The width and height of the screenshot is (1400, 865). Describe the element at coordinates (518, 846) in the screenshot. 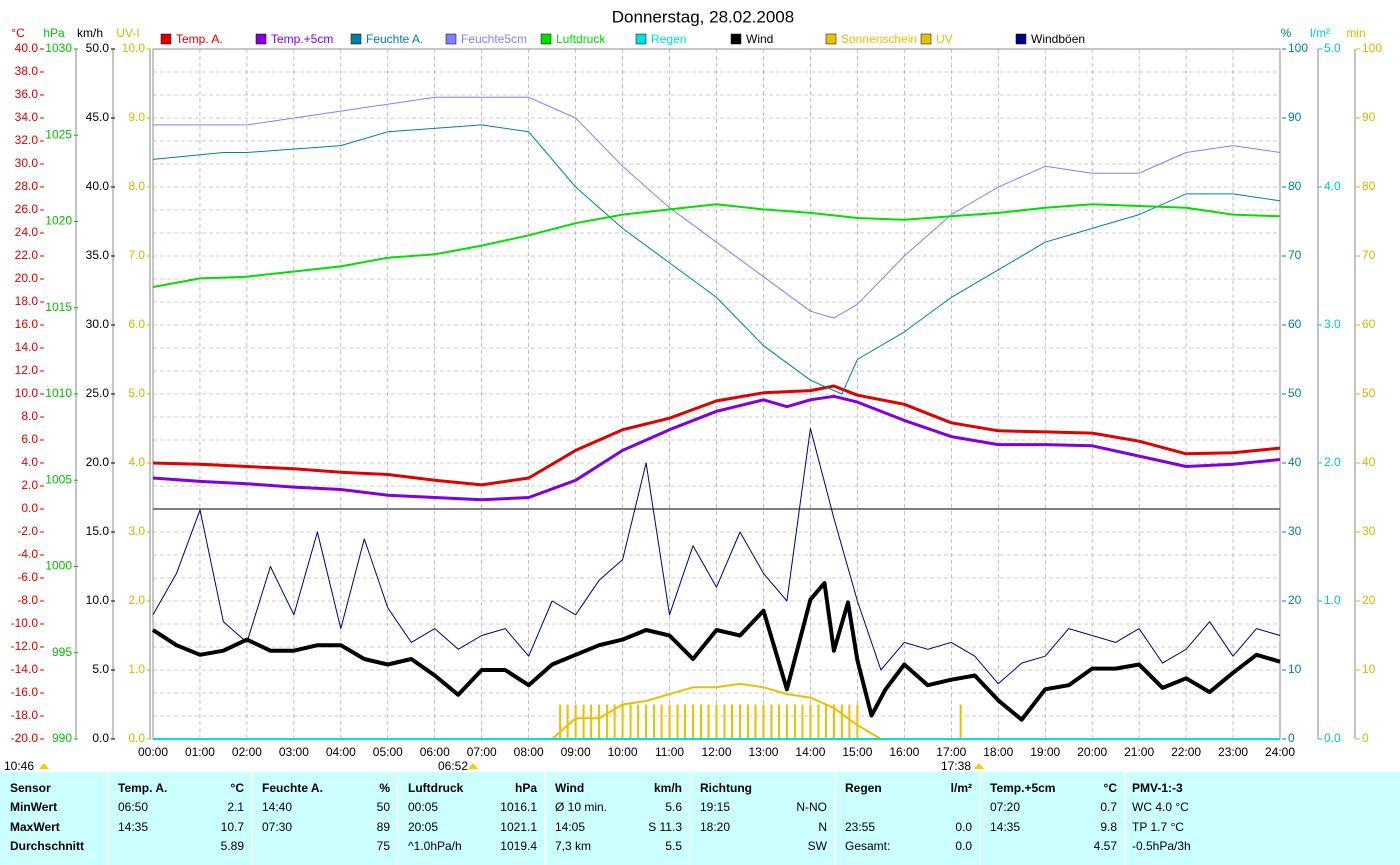

I see `table-cell: 1019.4` at that location.